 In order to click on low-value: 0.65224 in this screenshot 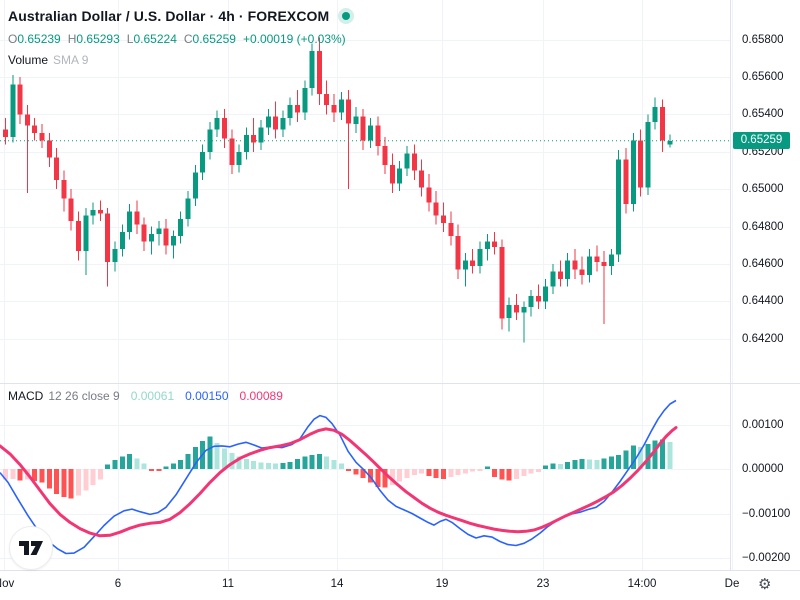, I will do `click(155, 39)`.